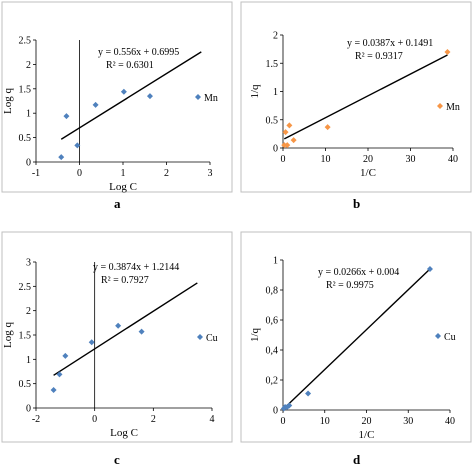  I want to click on chart-c-ylabel: Log q, so click(8, 335).